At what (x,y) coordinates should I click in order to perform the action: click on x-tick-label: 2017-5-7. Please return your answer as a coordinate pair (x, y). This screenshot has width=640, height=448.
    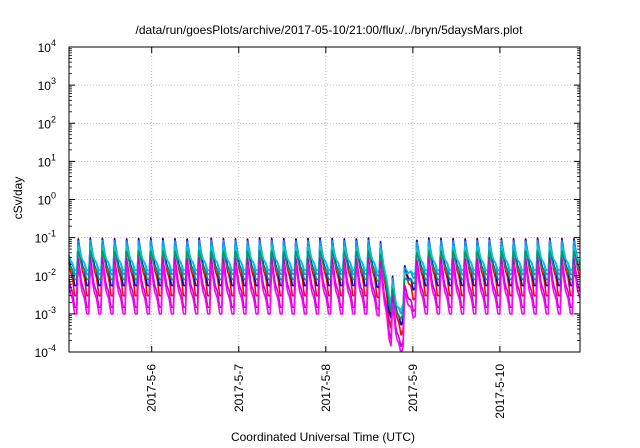
    Looking at the image, I should click on (239, 388).